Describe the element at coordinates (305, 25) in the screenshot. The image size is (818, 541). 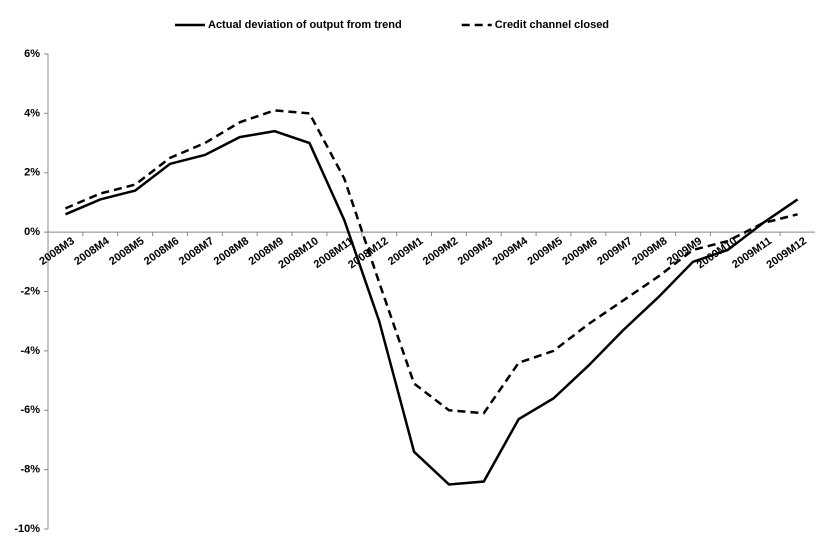
I see `legend-label: Actual deviation of output from trend` at that location.